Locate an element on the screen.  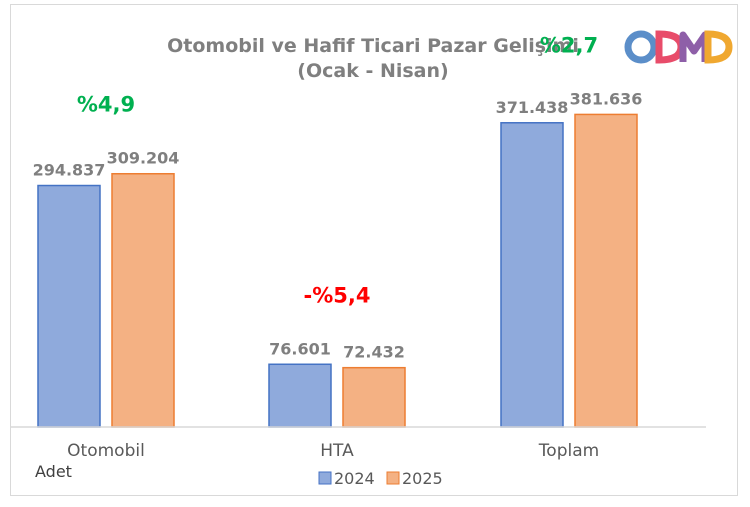
logo-m-shape is located at coordinates (694, 46).